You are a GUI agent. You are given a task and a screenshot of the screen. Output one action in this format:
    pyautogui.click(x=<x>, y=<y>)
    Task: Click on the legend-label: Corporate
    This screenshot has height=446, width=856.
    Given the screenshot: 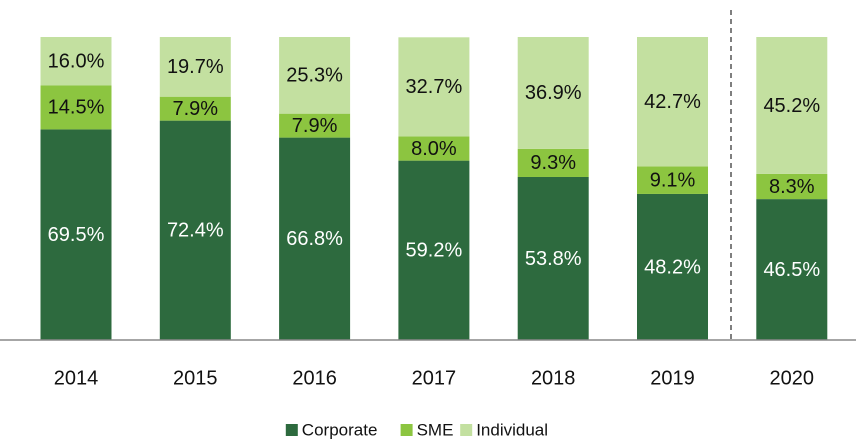 What is the action you would take?
    pyautogui.click(x=340, y=429)
    